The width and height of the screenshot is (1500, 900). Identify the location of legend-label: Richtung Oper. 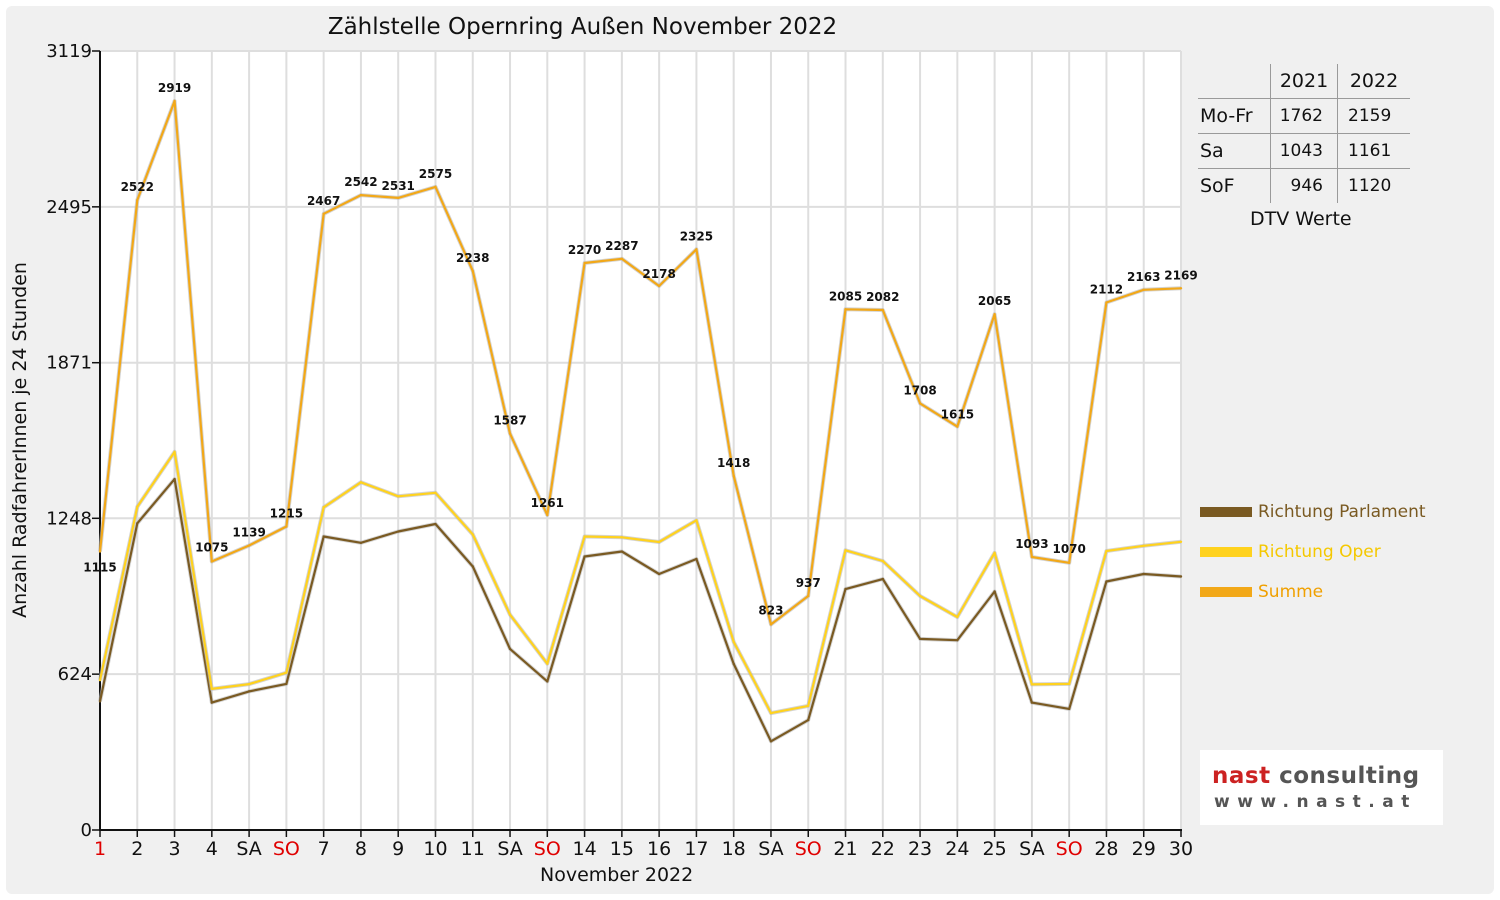
(1319, 552).